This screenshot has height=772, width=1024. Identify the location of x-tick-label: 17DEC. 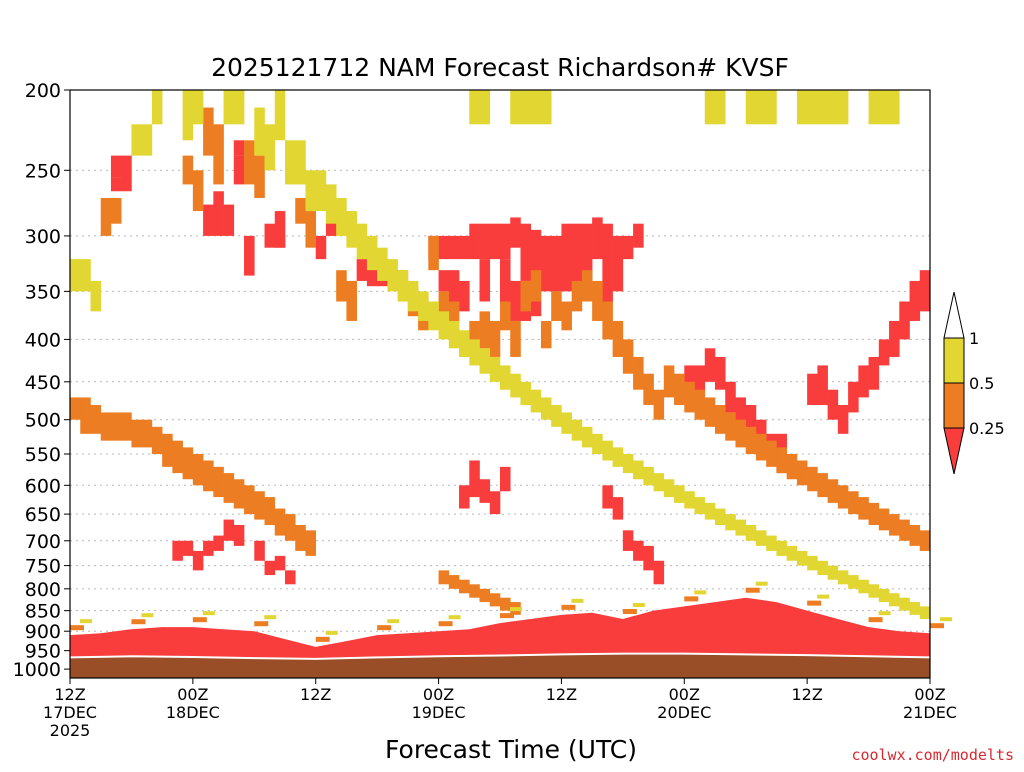
(70, 712).